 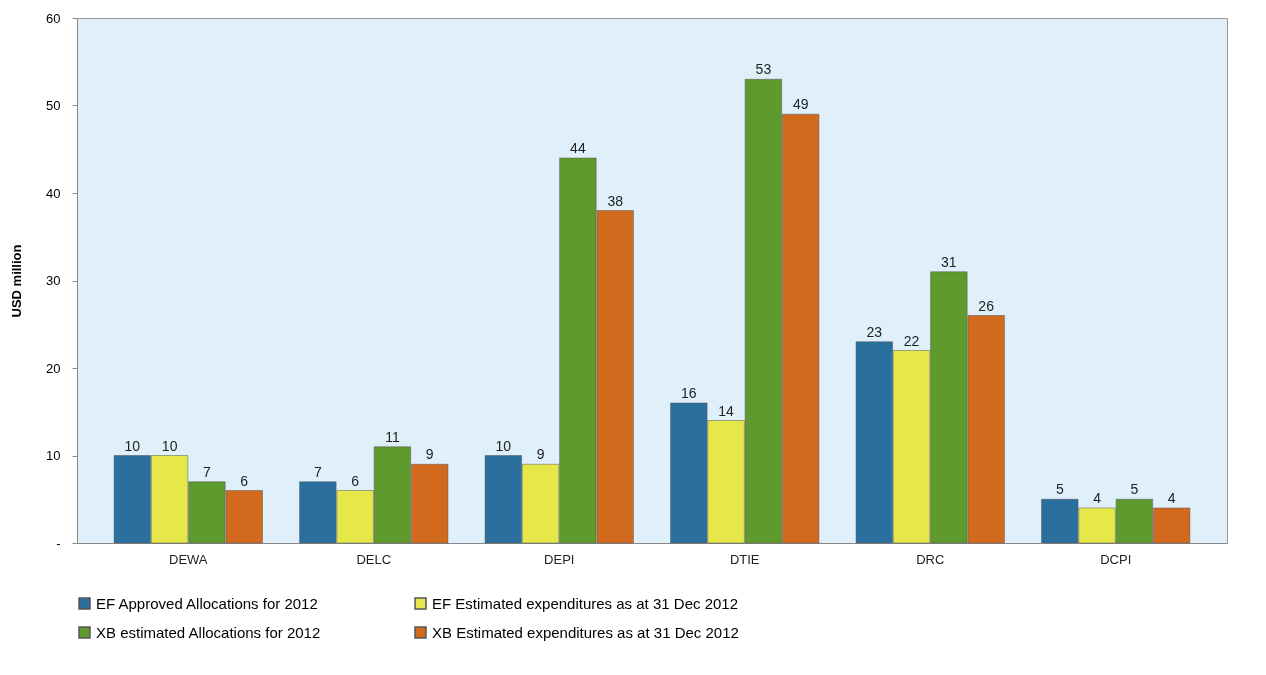 I want to click on x-tick-label: DRC, so click(x=930, y=559).